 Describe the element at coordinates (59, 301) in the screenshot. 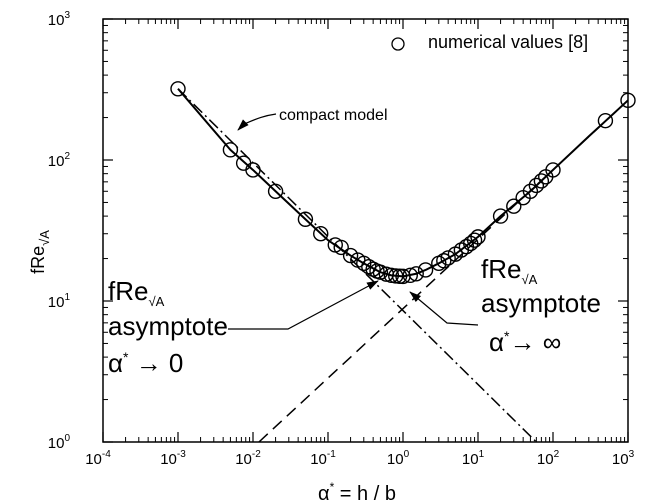

I see `y-tick-label: 10¹` at that location.